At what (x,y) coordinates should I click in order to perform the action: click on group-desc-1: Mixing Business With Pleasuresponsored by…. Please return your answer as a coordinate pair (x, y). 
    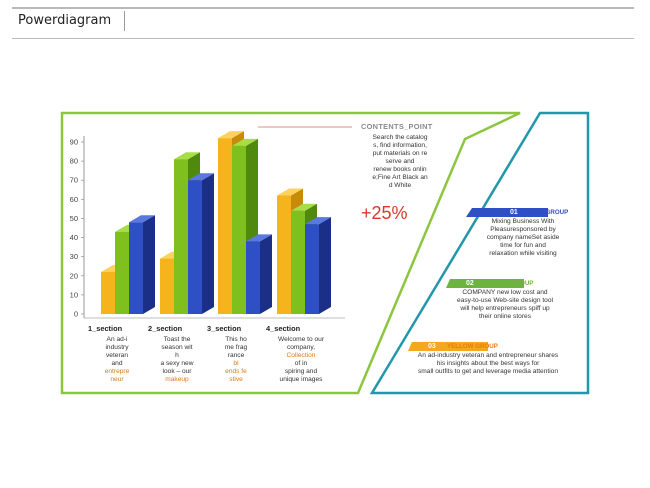
    Looking at the image, I should click on (523, 237).